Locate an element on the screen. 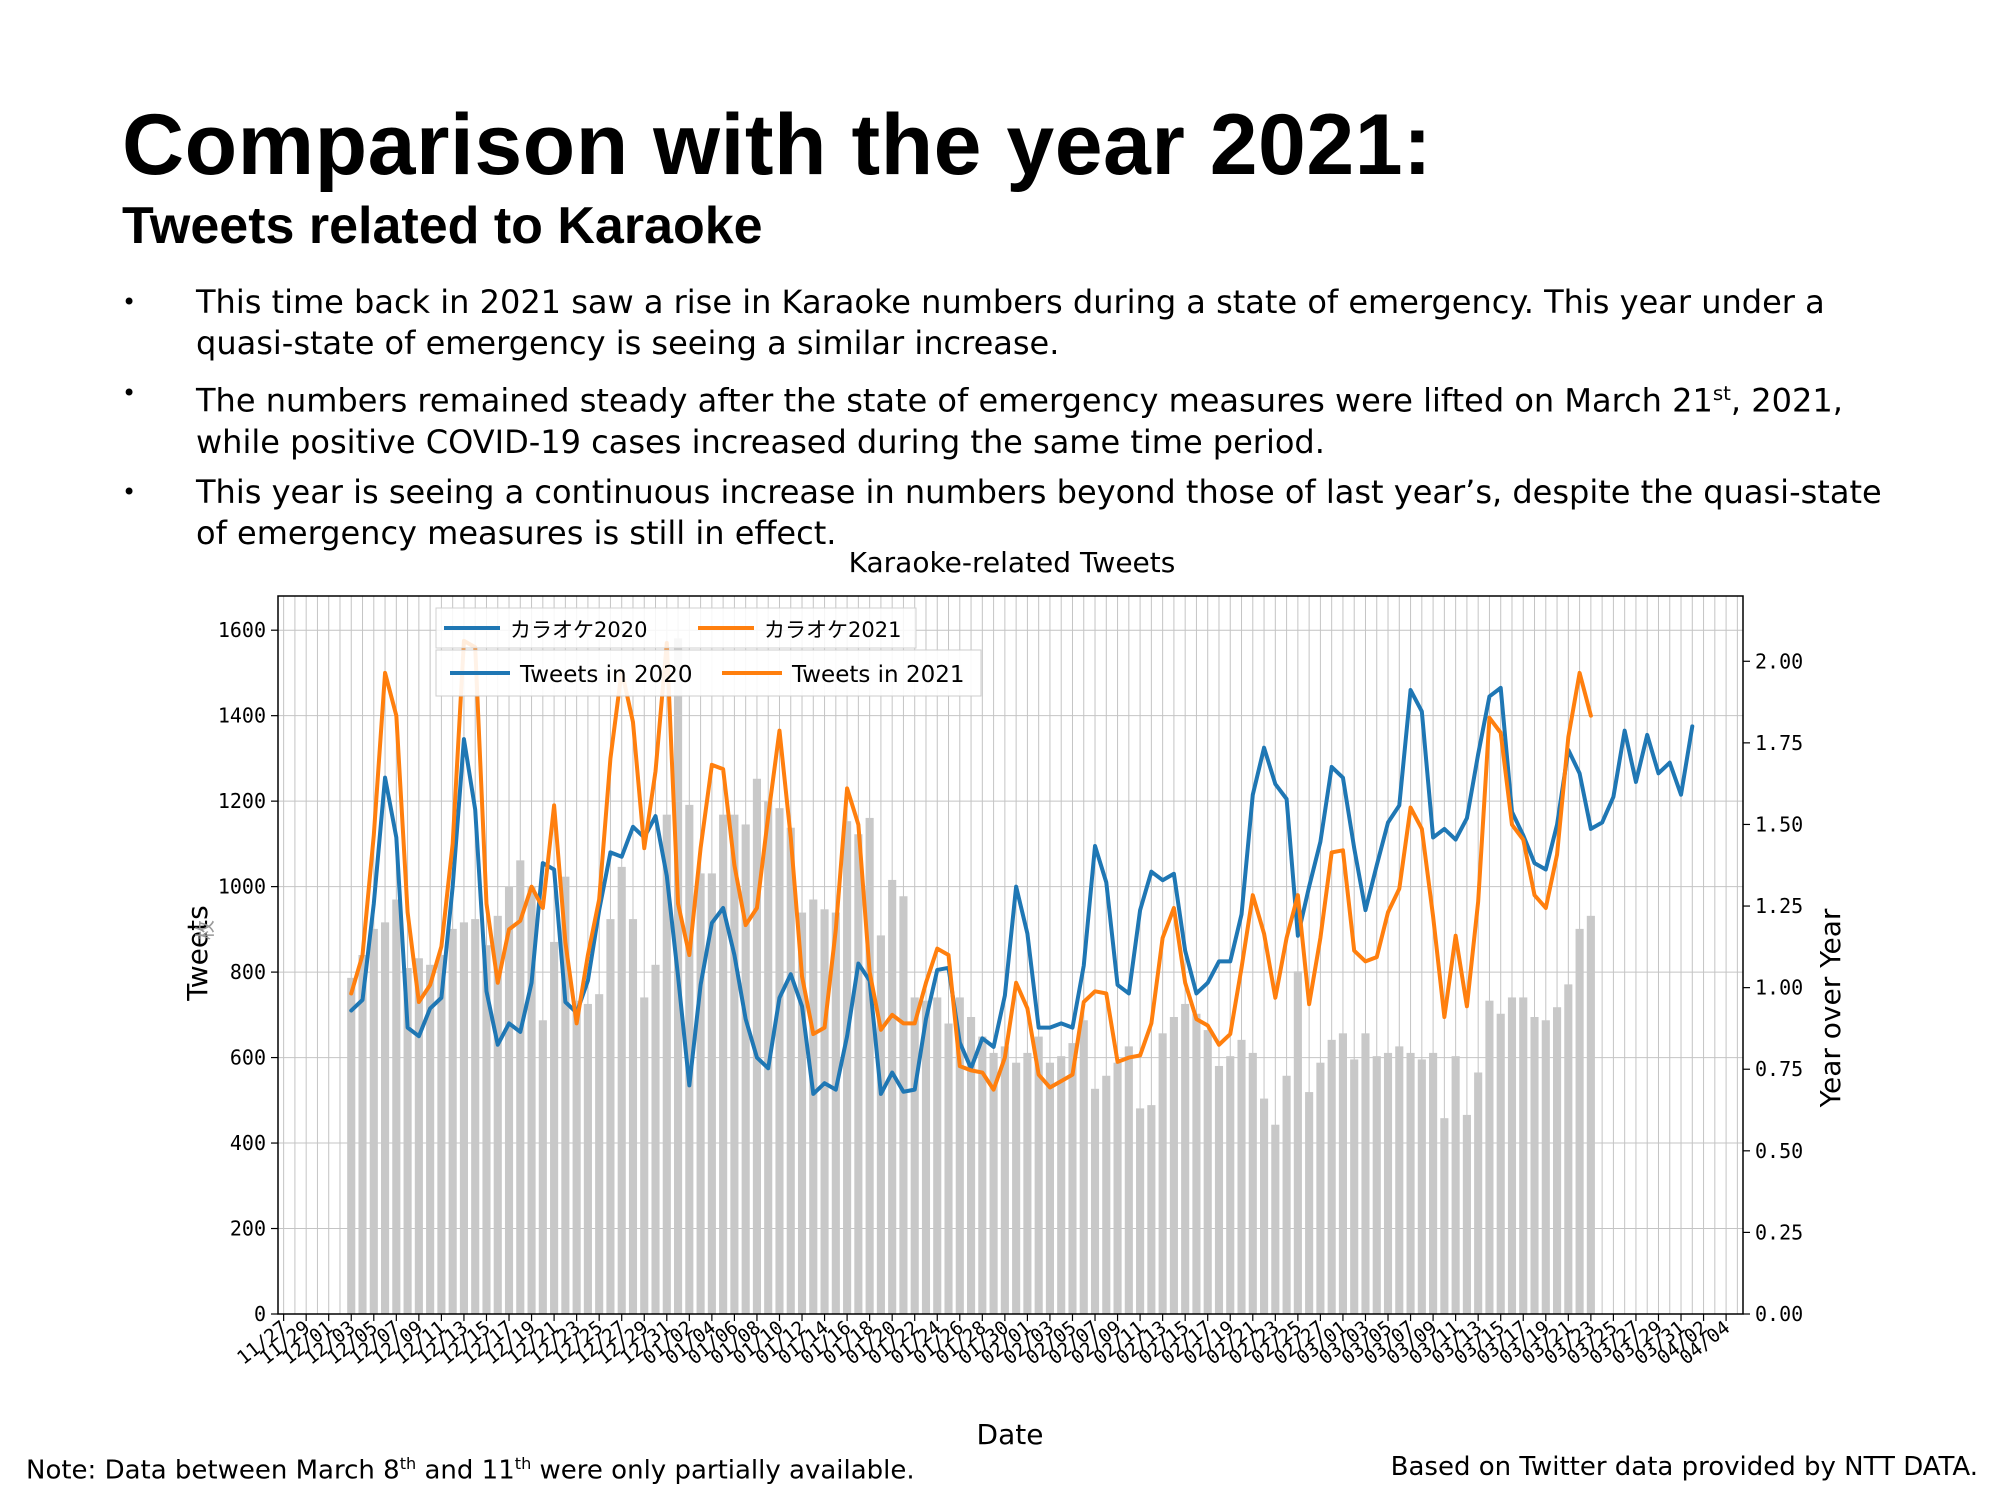  y2-tick-label: 1.25 is located at coordinates (1779, 906).